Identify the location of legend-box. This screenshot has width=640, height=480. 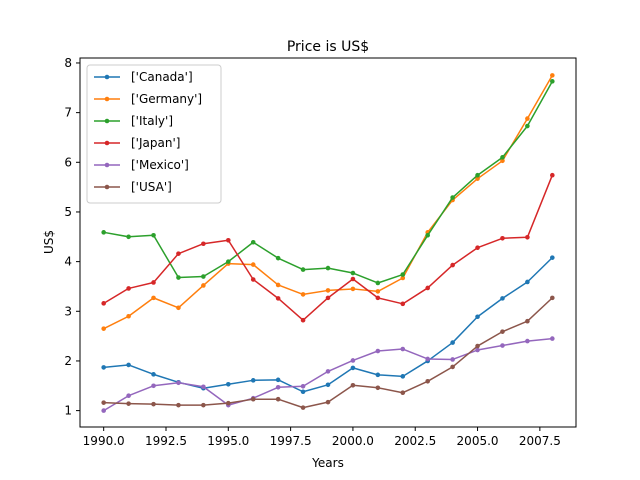
(154, 134).